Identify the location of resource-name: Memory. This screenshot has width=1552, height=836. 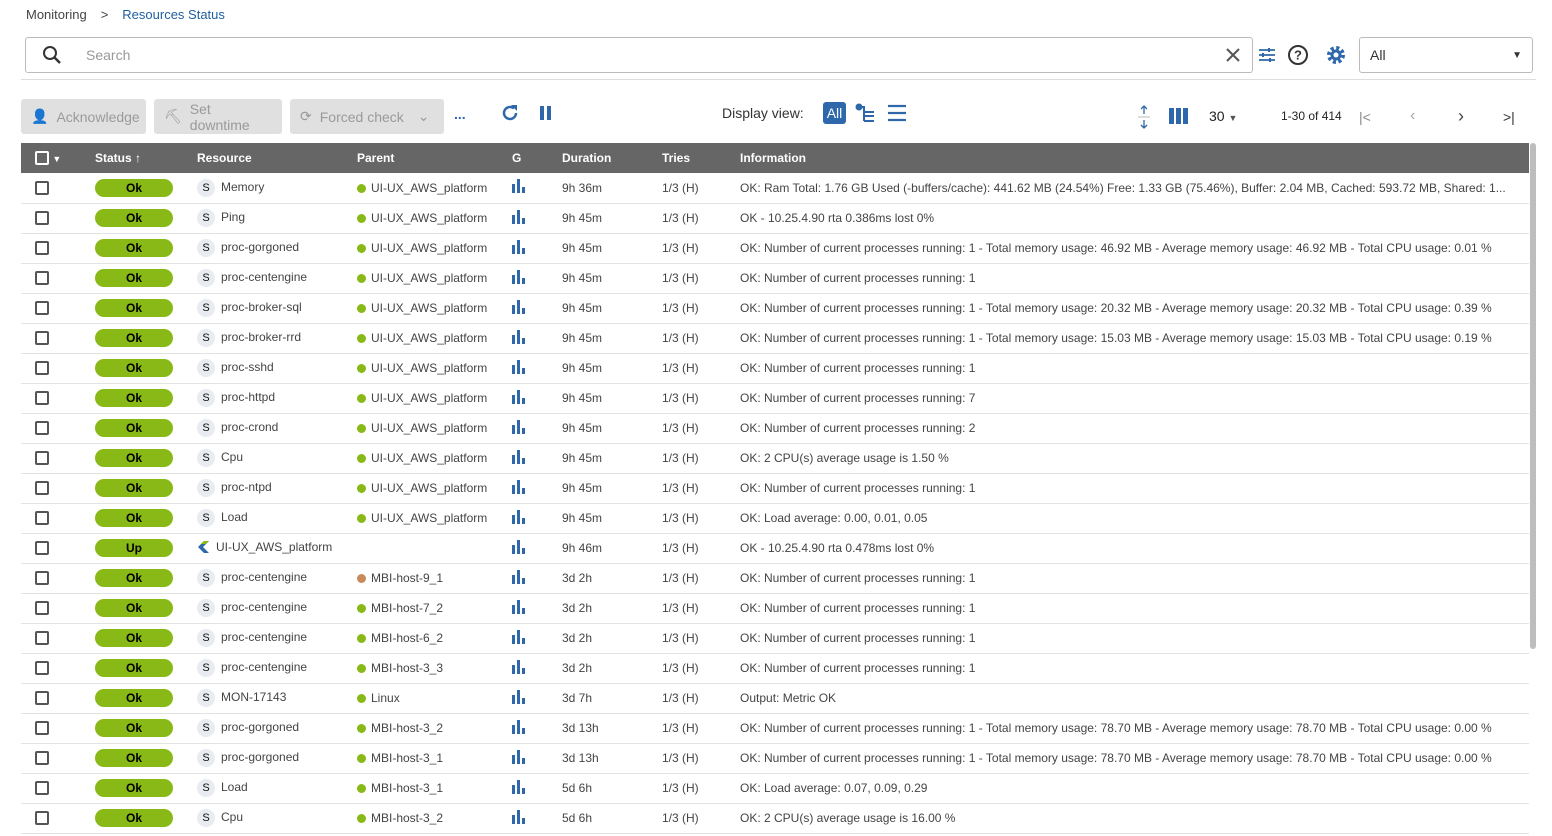
(243, 186).